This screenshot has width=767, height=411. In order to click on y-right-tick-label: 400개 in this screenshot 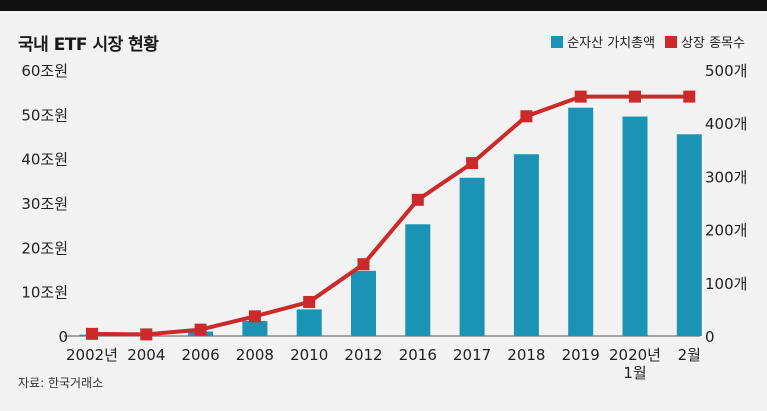, I will do `click(726, 124)`.